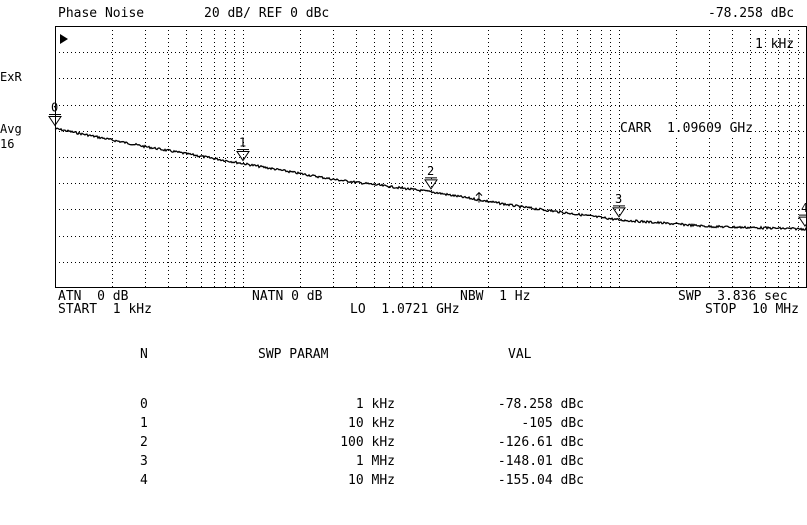  I want to click on table-cell-val: -155.04 dBc, so click(540, 480).